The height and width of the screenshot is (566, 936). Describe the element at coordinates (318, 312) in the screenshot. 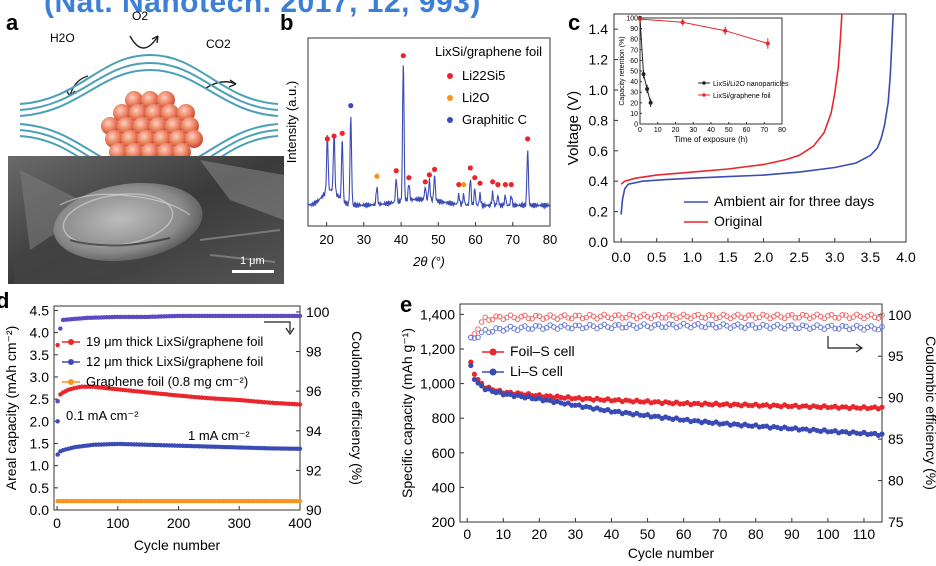

I see `y2-tick-label: 100` at that location.